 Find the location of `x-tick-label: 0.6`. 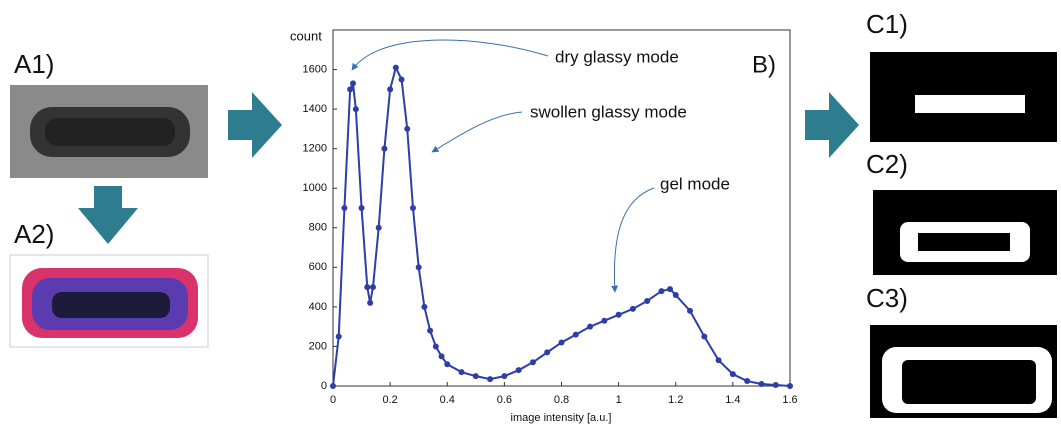

x-tick-label: 0.6 is located at coordinates (504, 400).